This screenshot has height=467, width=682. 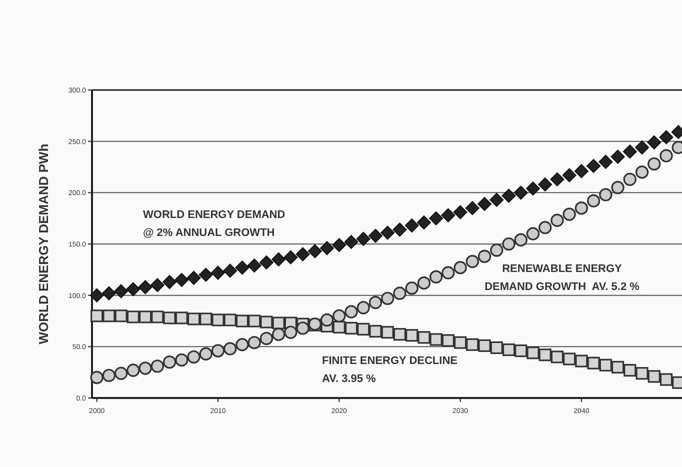 What do you see at coordinates (562, 278) in the screenshot?
I see `annotation: RENEWABLE ENERGY DEMAND GROWTH AV. 5.2 %` at bounding box center [562, 278].